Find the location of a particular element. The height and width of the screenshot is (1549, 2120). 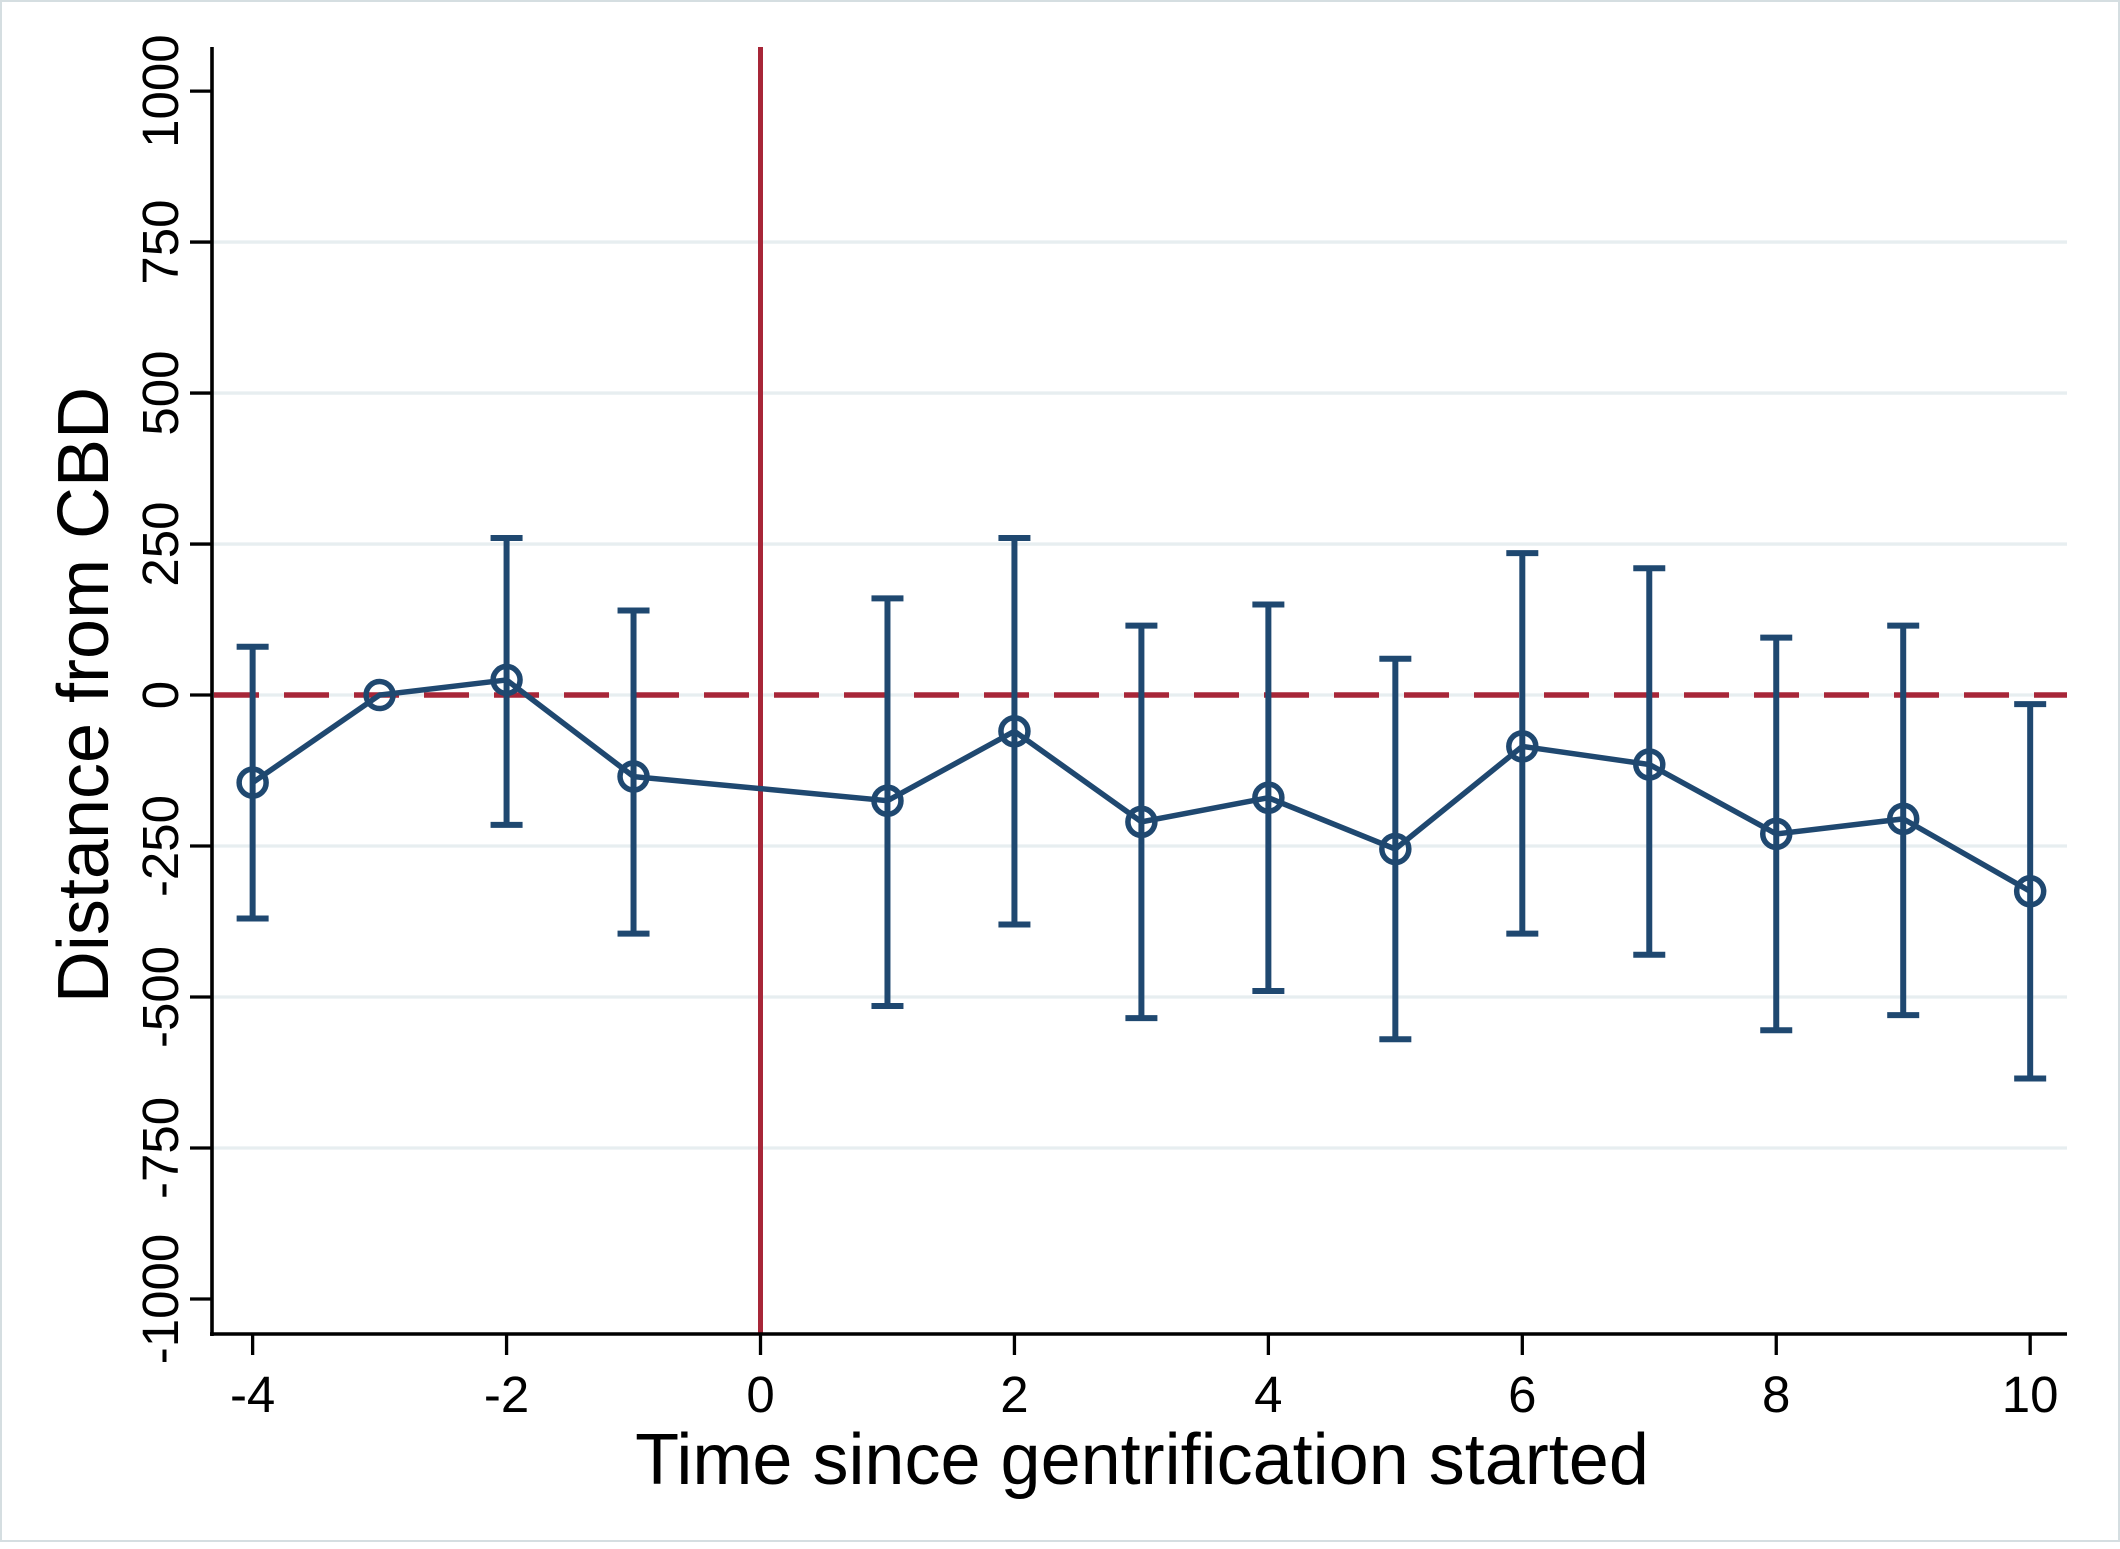

y-tick-label: 250 is located at coordinates (160, 543).